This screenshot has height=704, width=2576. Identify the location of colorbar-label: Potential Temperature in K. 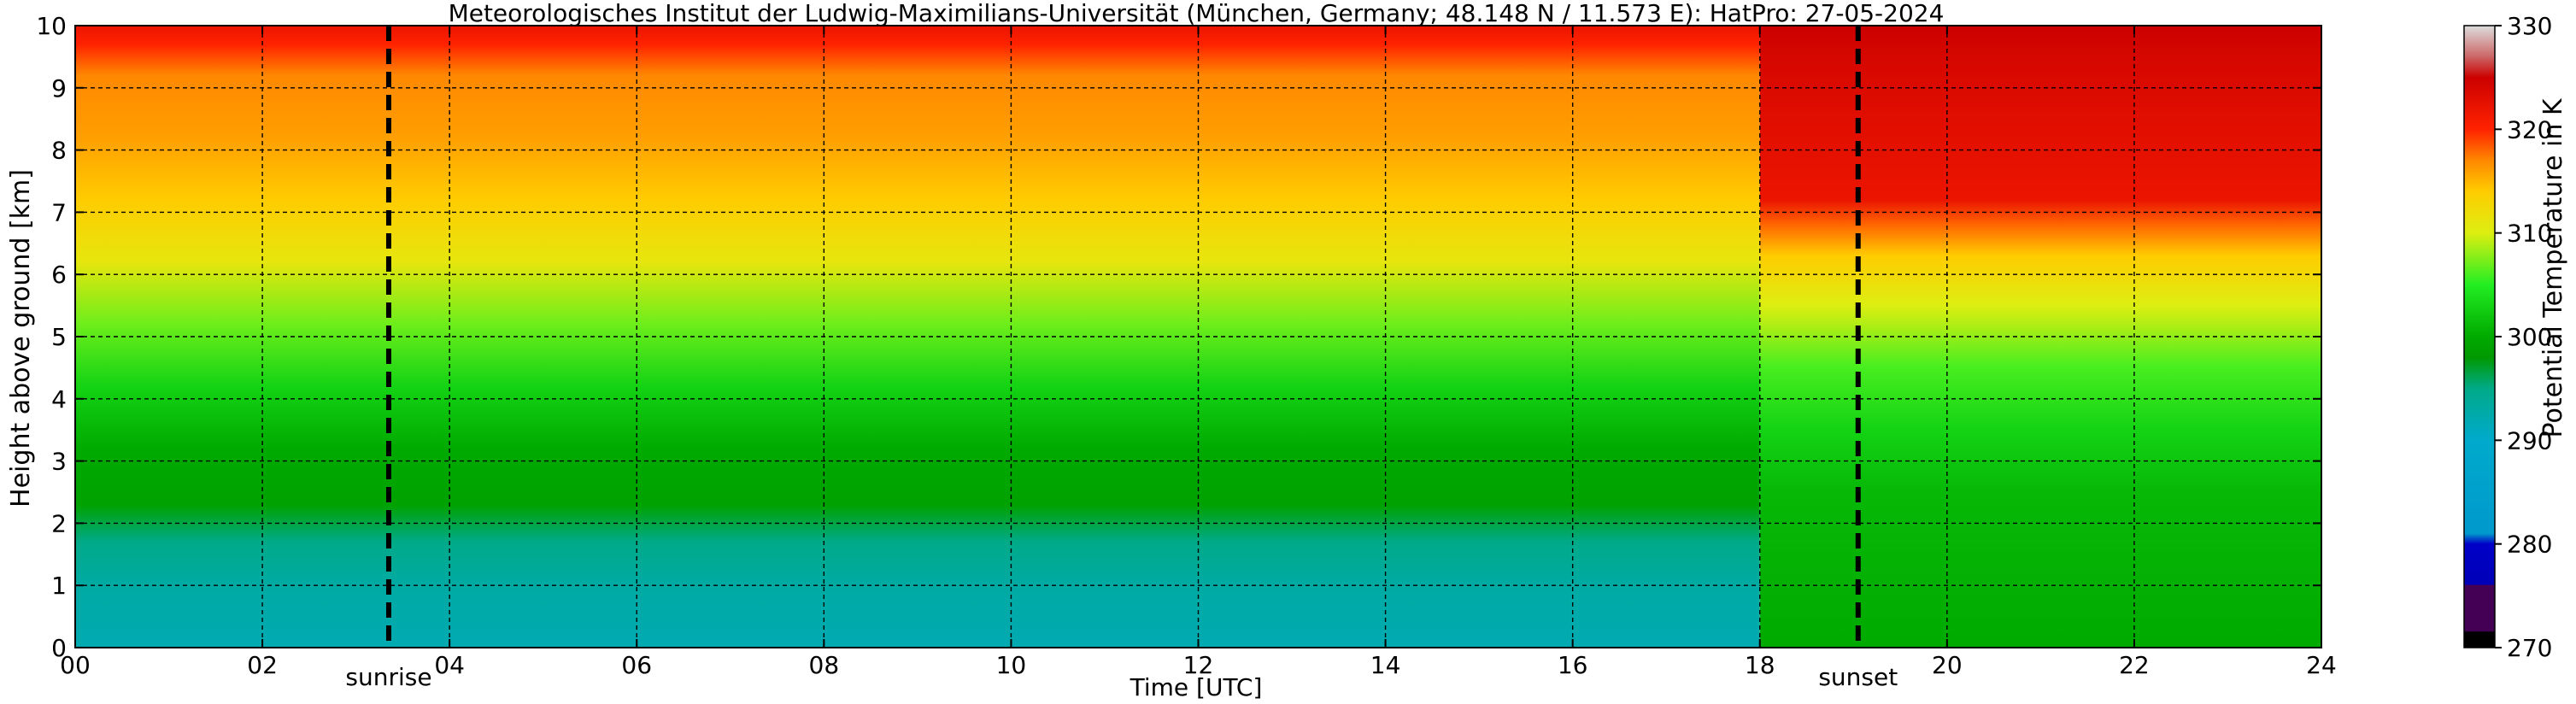
(2553, 267).